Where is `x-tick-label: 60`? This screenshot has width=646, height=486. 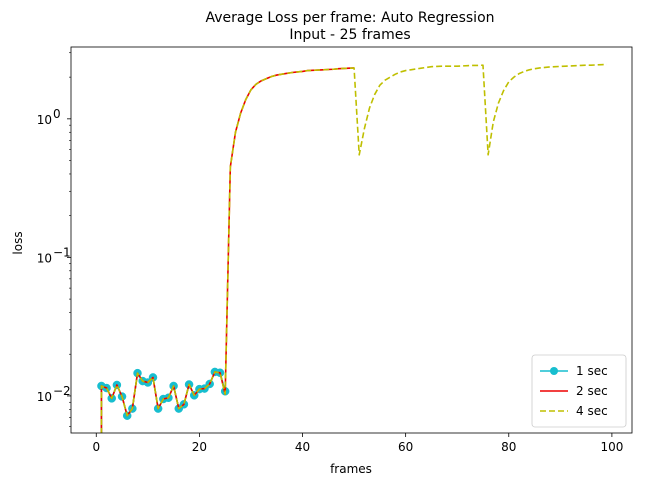 x-tick-label: 60 is located at coordinates (405, 447).